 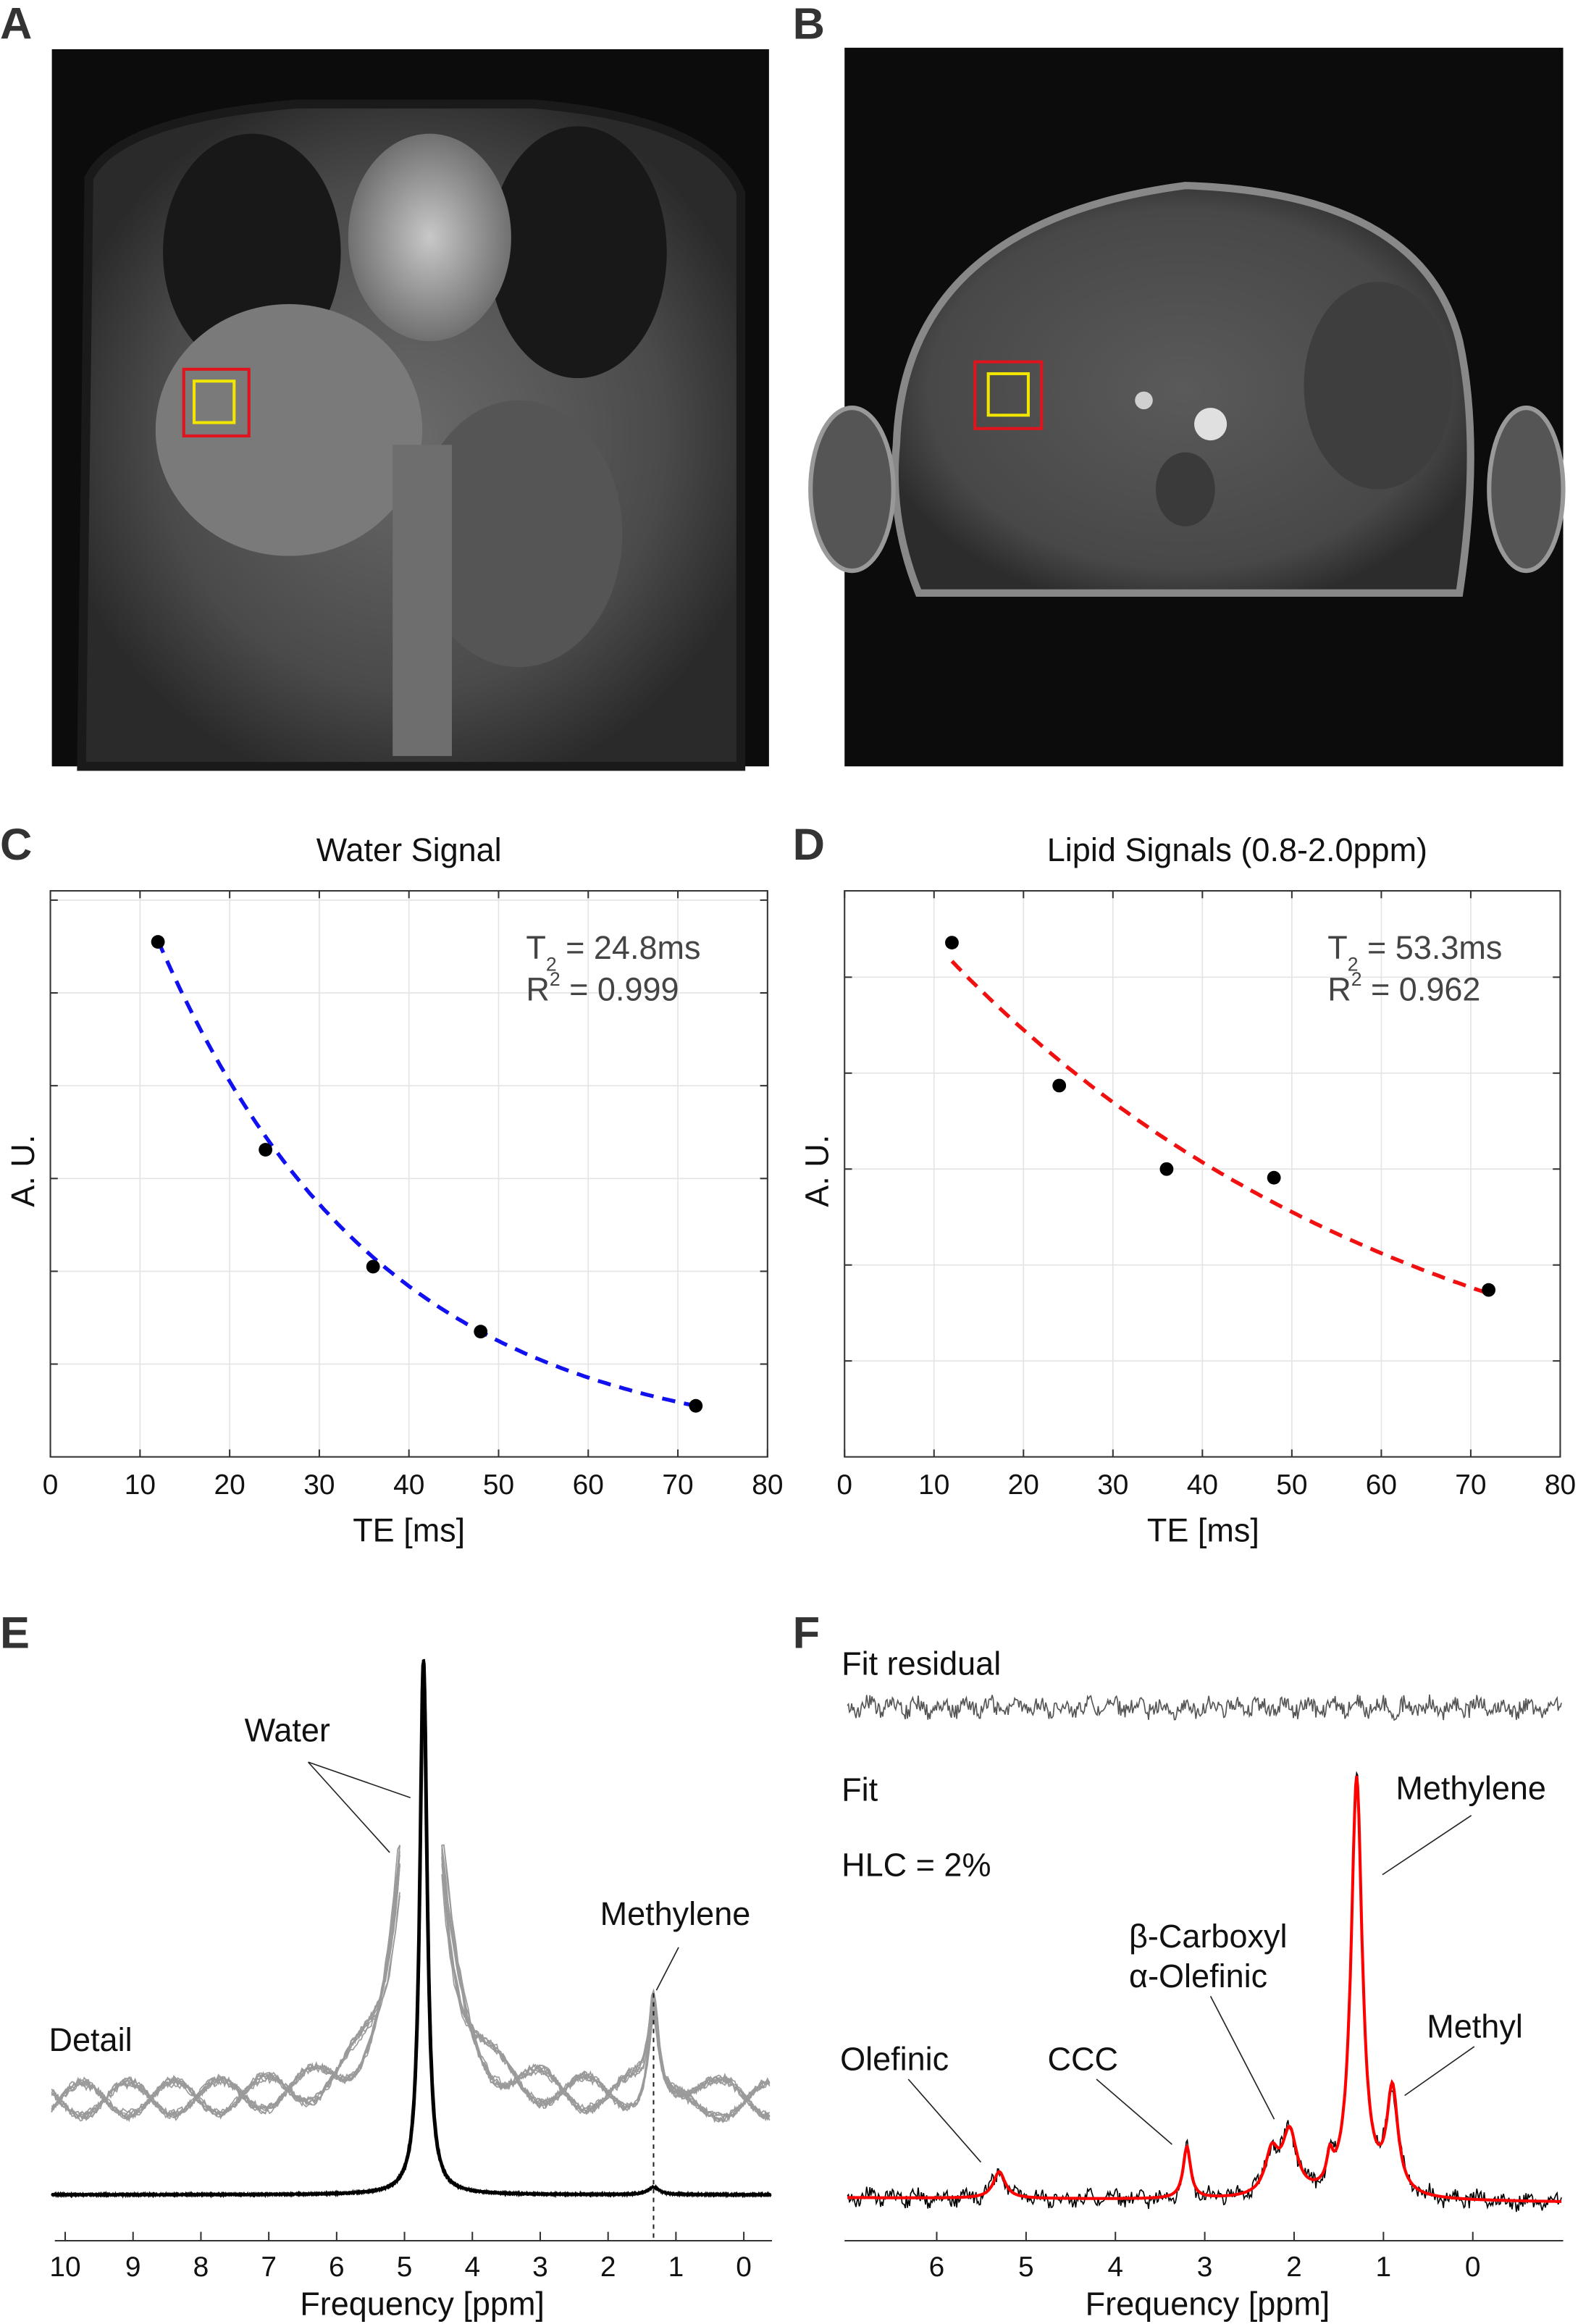 I want to click on olefinic-leader-line, so click(x=944, y=2120).